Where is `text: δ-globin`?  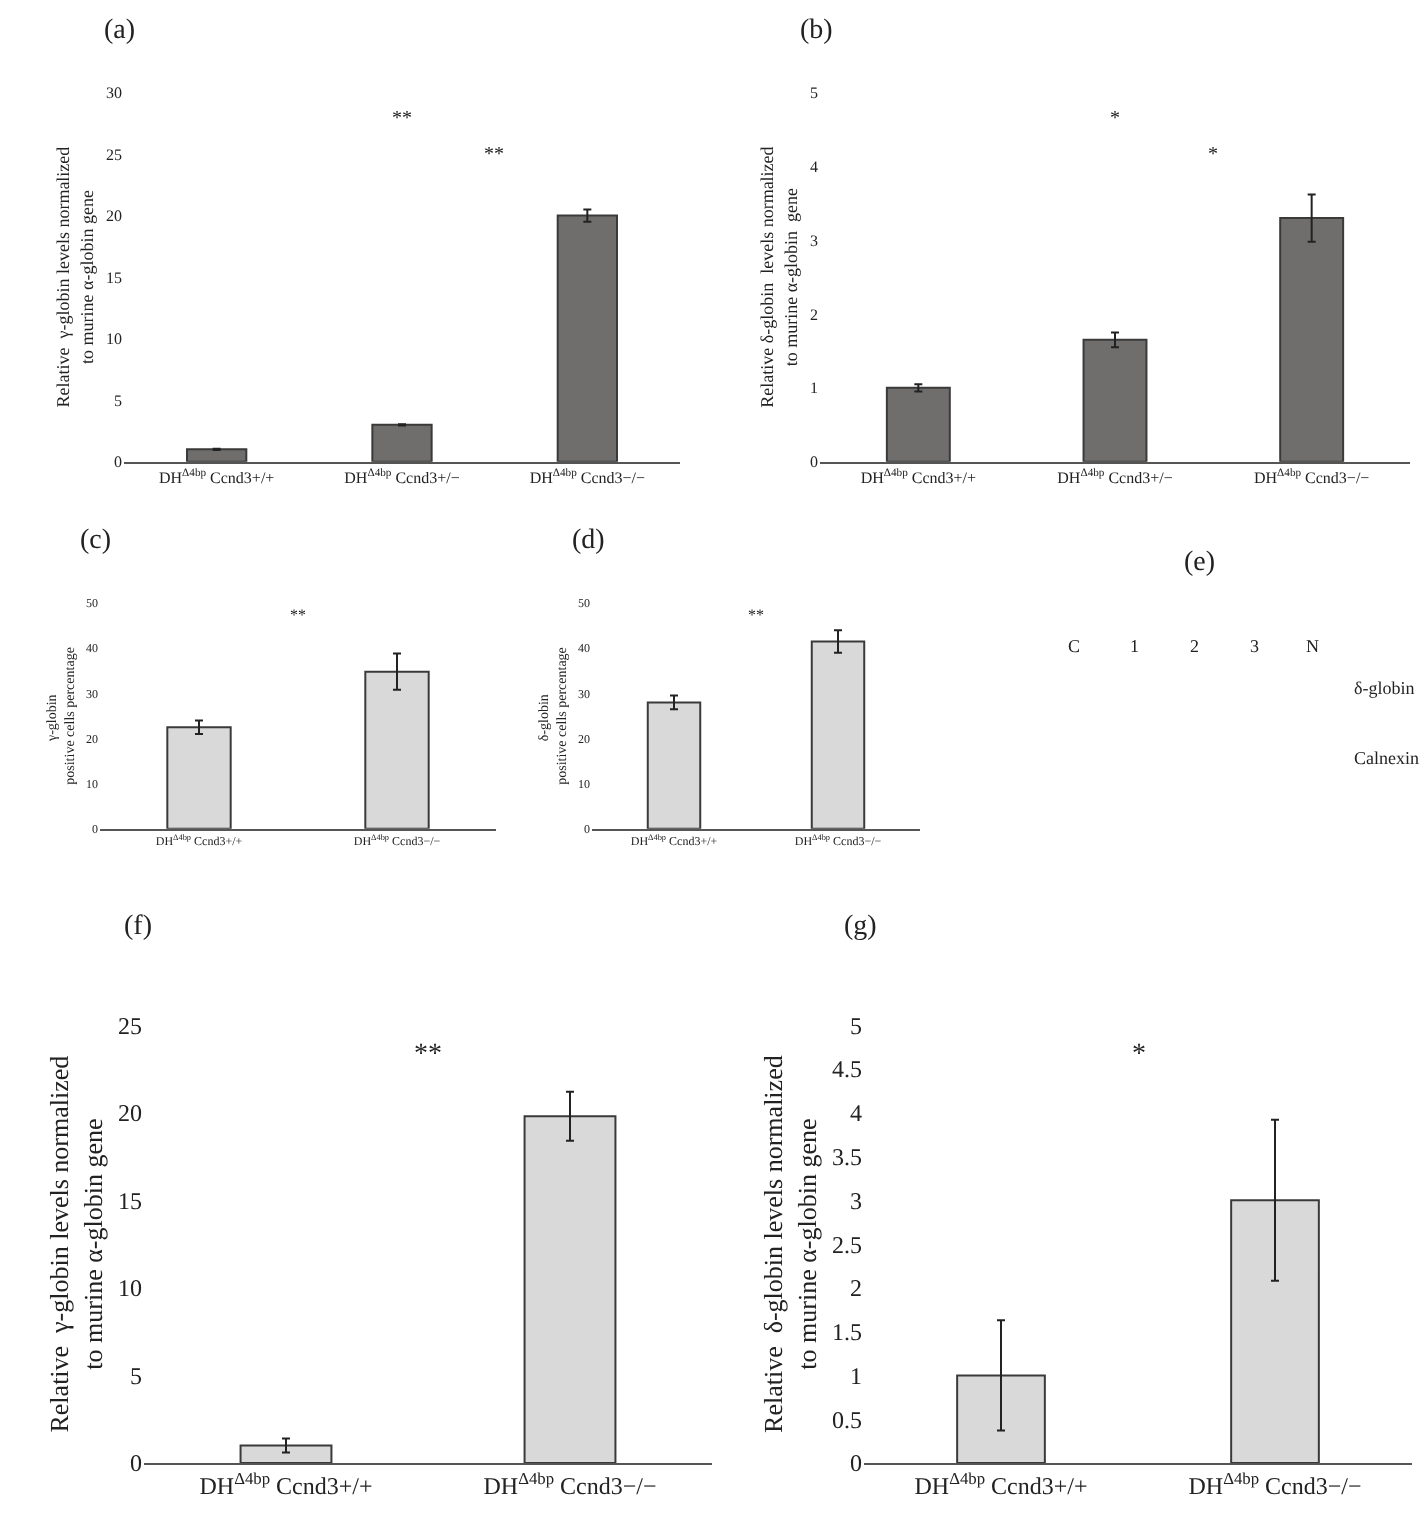
text: δ-globin is located at coordinates (1385, 688).